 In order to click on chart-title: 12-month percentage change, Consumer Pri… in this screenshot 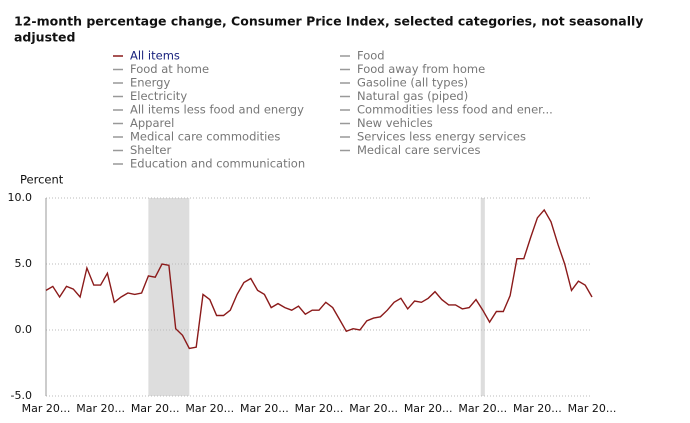, I will do `click(328, 21)`.